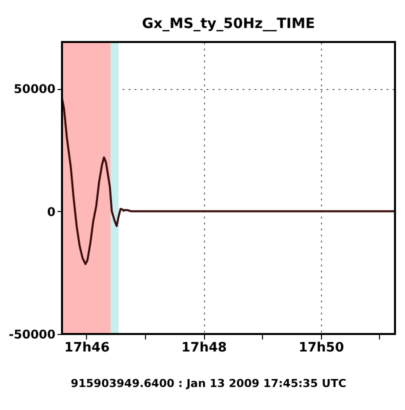 This screenshot has width=405, height=410. I want to click on y-tick-label: -50000, so click(32, 335).